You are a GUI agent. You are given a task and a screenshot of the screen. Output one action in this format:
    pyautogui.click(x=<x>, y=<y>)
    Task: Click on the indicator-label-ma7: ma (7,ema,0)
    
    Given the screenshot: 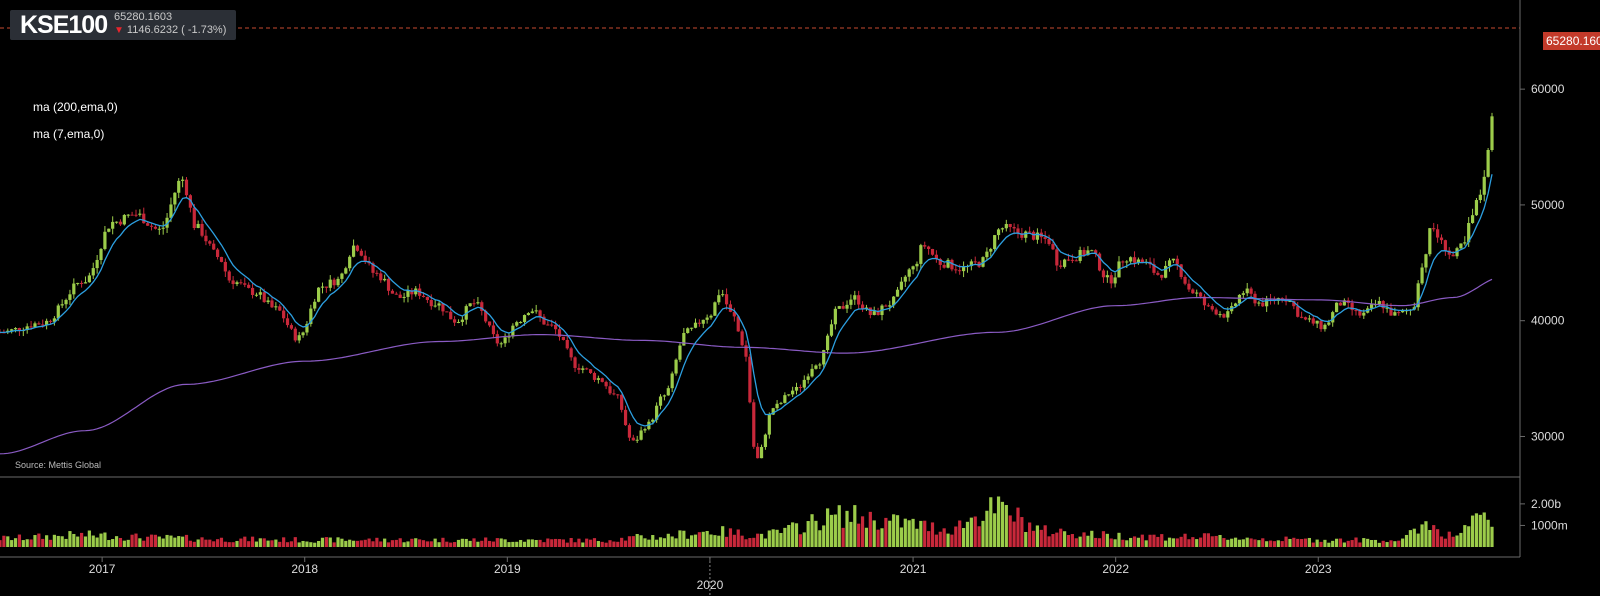 What is the action you would take?
    pyautogui.click(x=69, y=134)
    